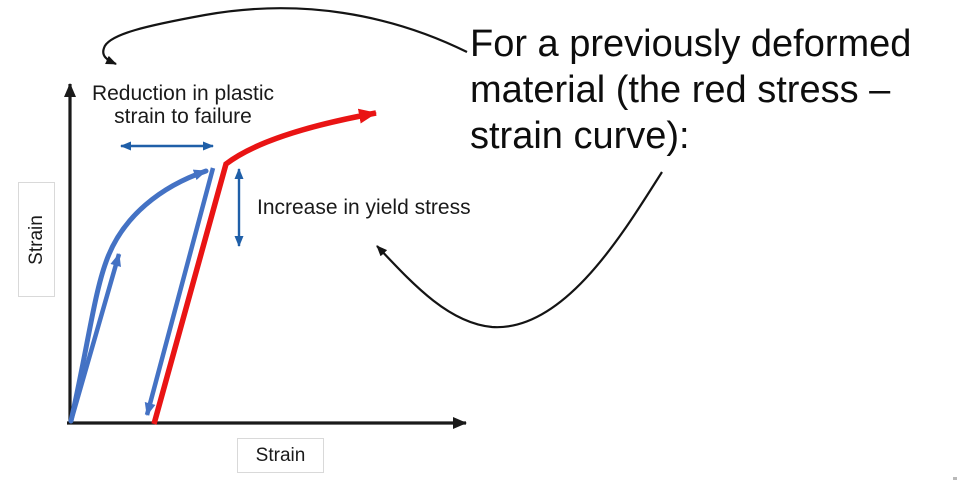 This screenshot has width=959, height=482. I want to click on corner-artifact, so click(955, 478).